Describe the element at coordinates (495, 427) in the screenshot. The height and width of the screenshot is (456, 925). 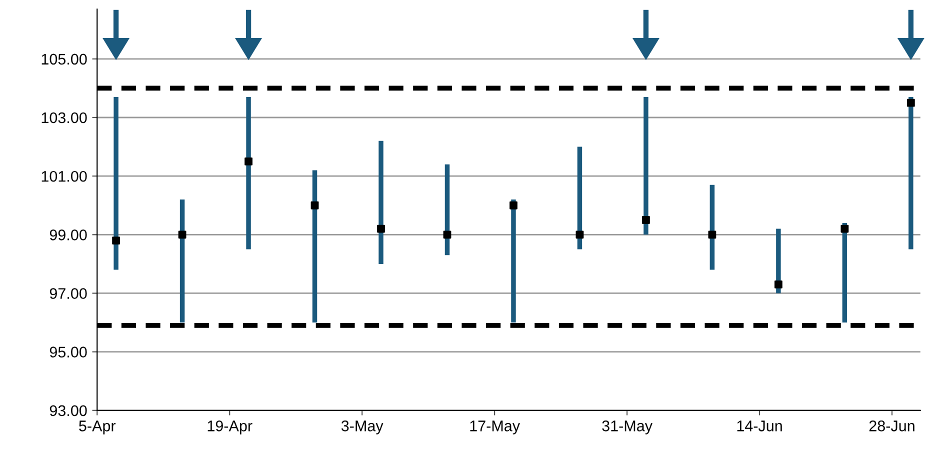
I see `x-tick-label: 17-May` at that location.